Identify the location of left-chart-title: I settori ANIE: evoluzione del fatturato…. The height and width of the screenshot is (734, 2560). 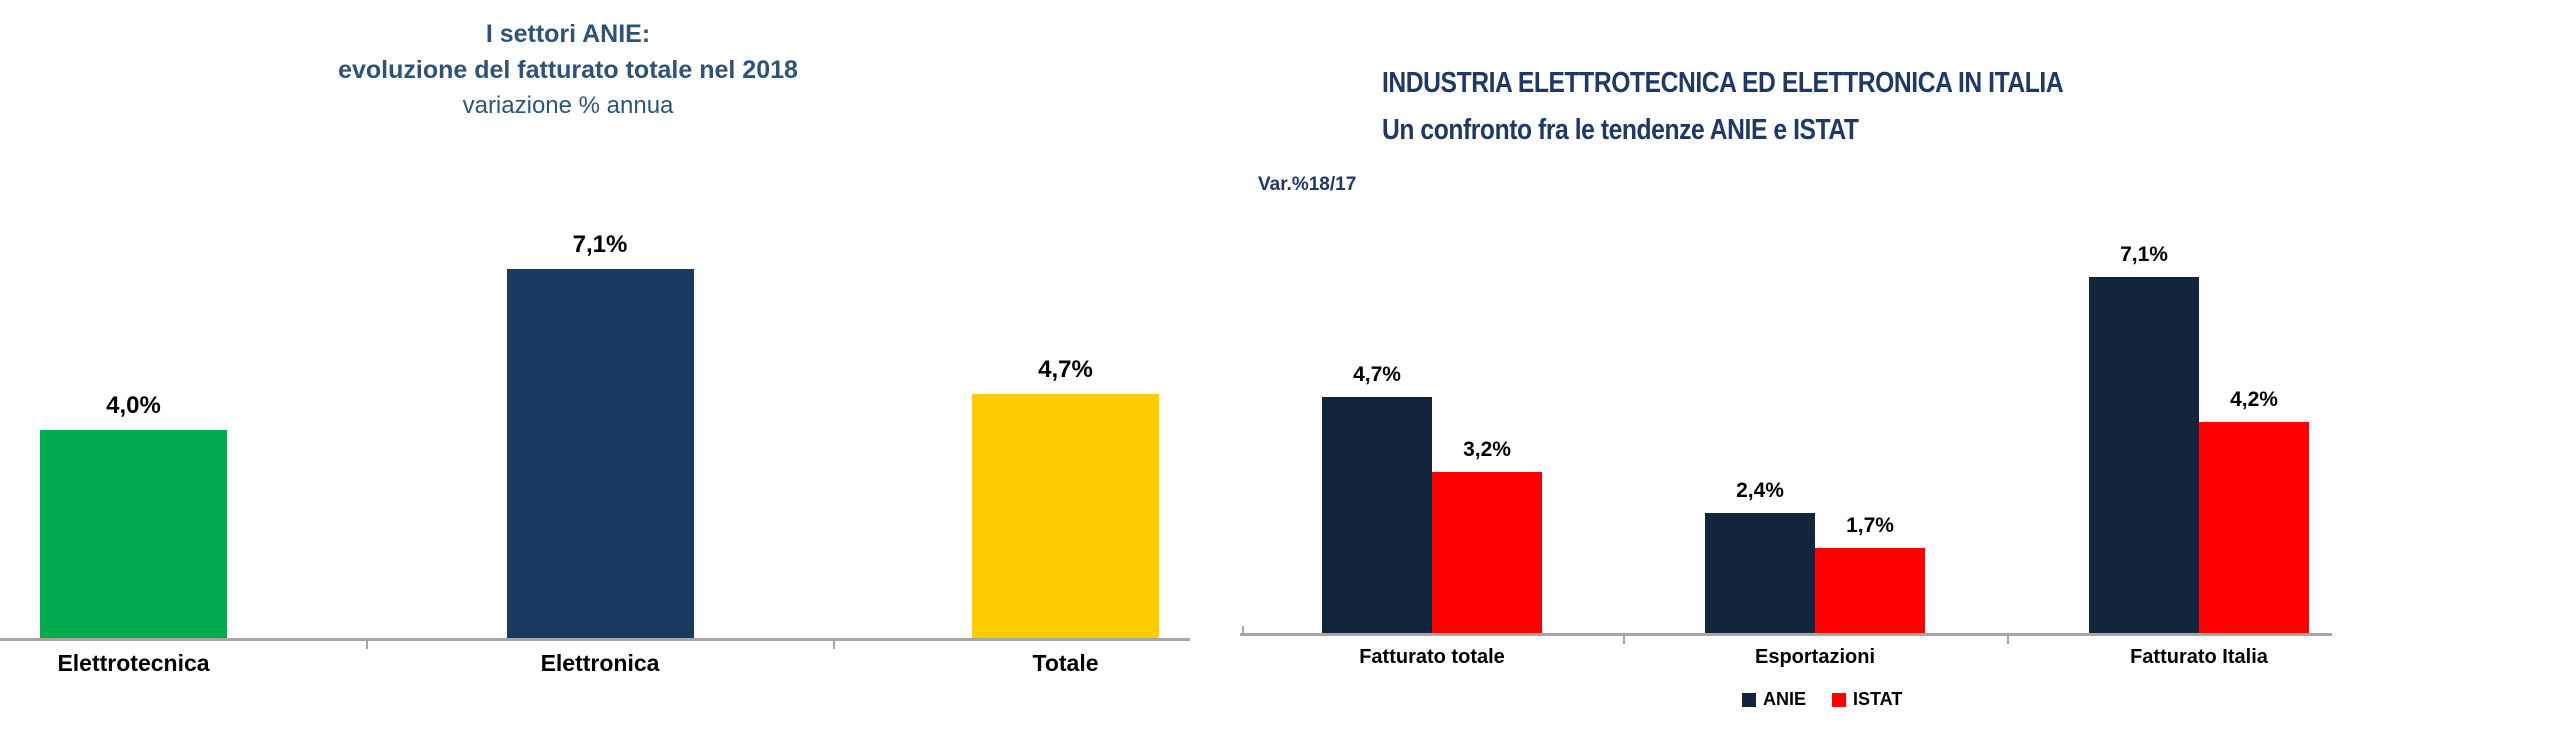
(568, 70).